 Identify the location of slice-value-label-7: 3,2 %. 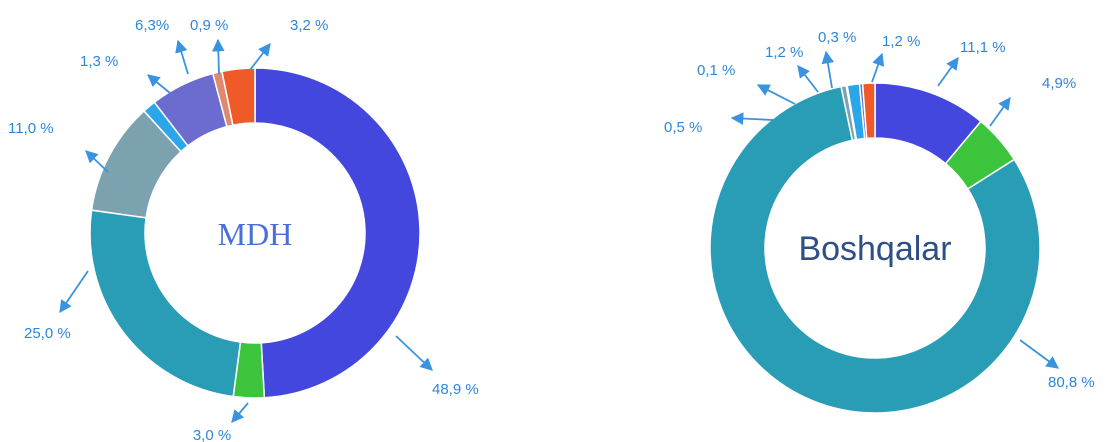
(309, 25).